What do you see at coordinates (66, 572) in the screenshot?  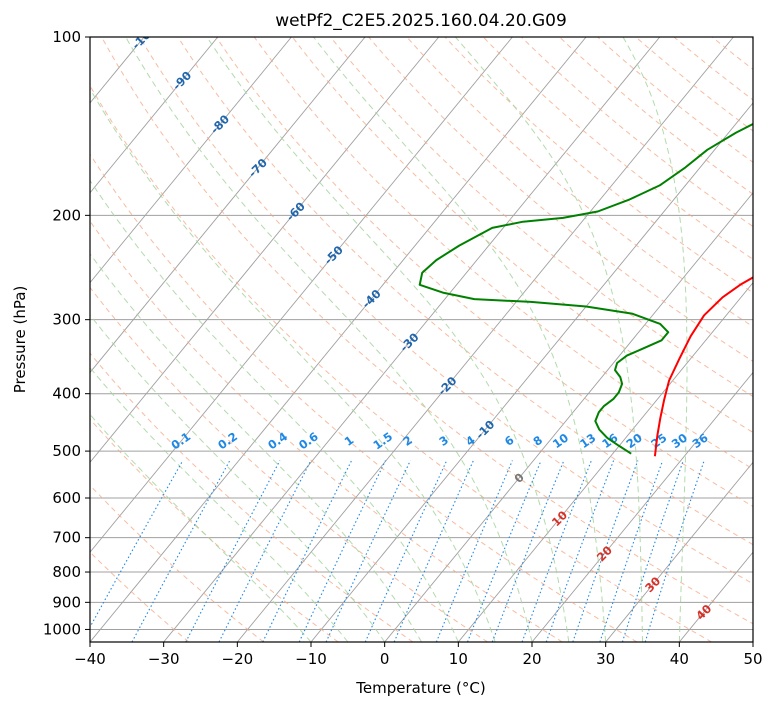 I see `y-tick-label: 800` at bounding box center [66, 572].